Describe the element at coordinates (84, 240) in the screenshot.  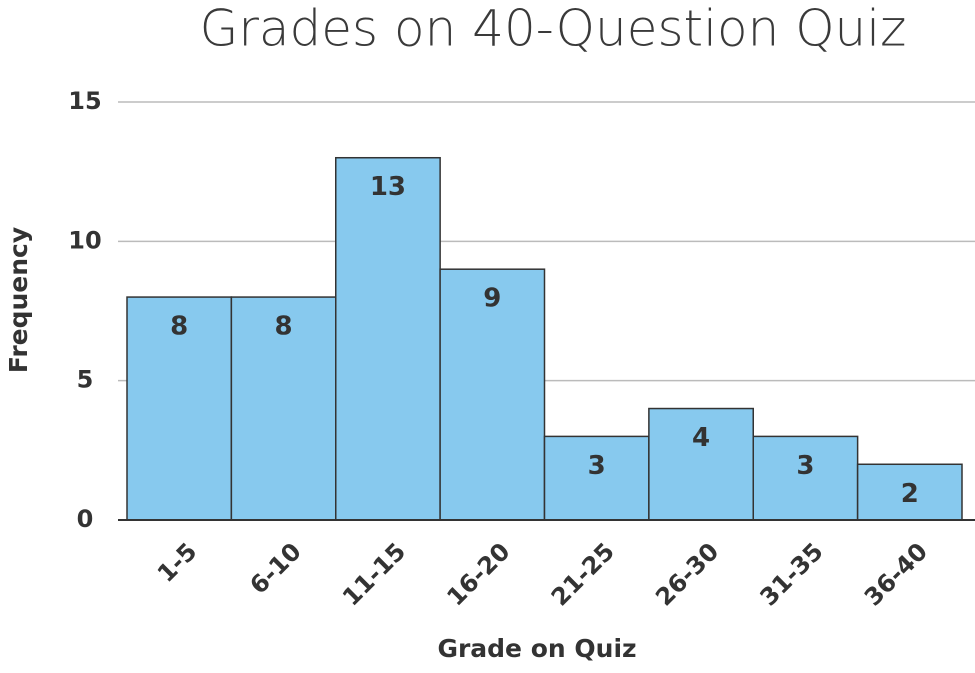
I see `y-tick-label: 10` at that location.